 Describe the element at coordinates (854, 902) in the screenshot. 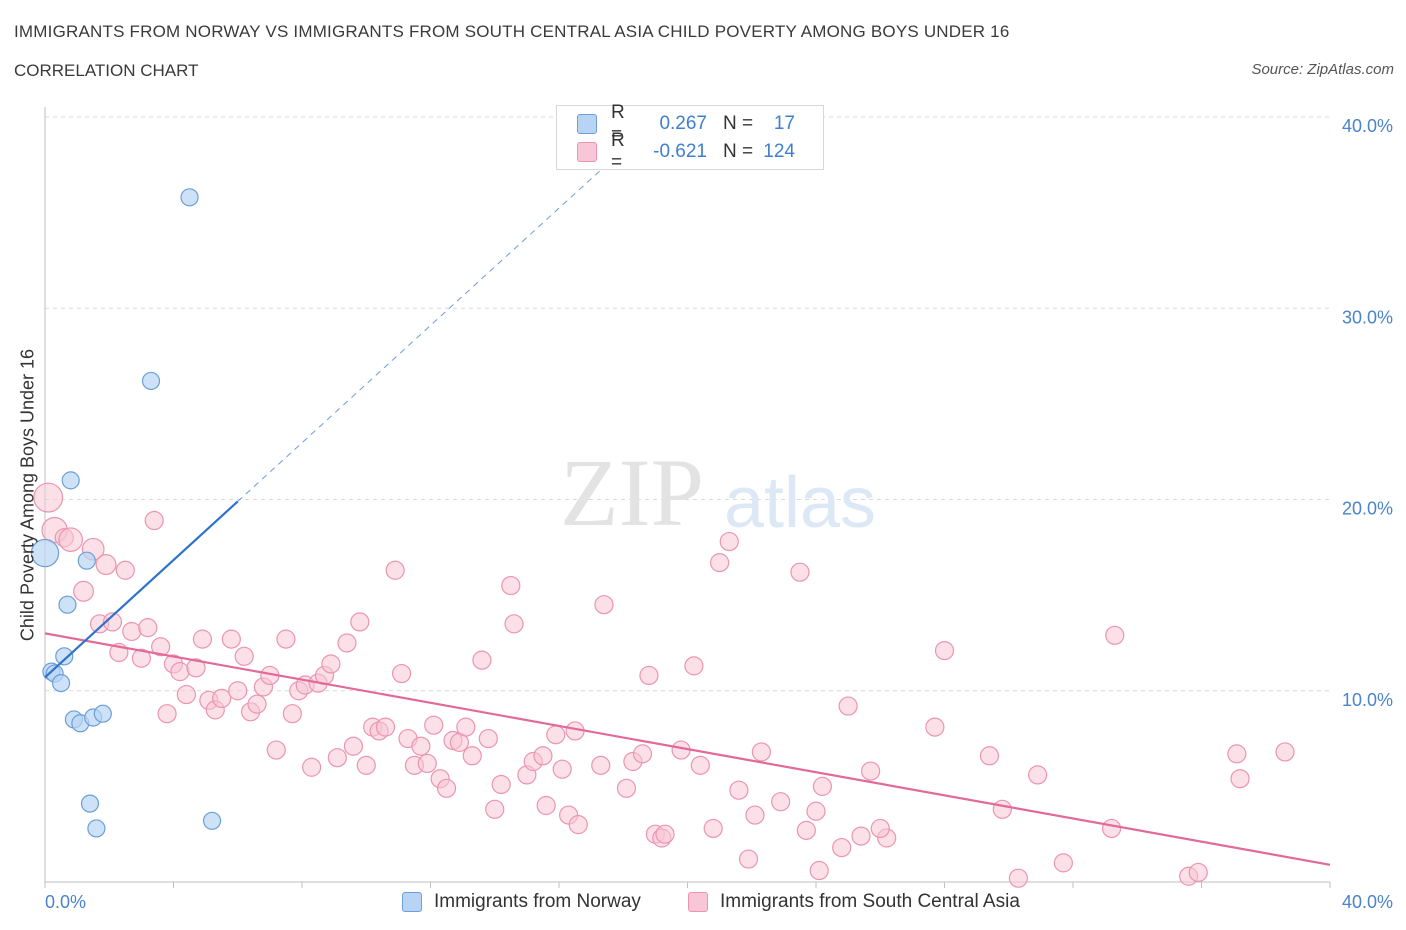

I see `bottom-legend-sca: Immigrants from South Central Asia` at that location.